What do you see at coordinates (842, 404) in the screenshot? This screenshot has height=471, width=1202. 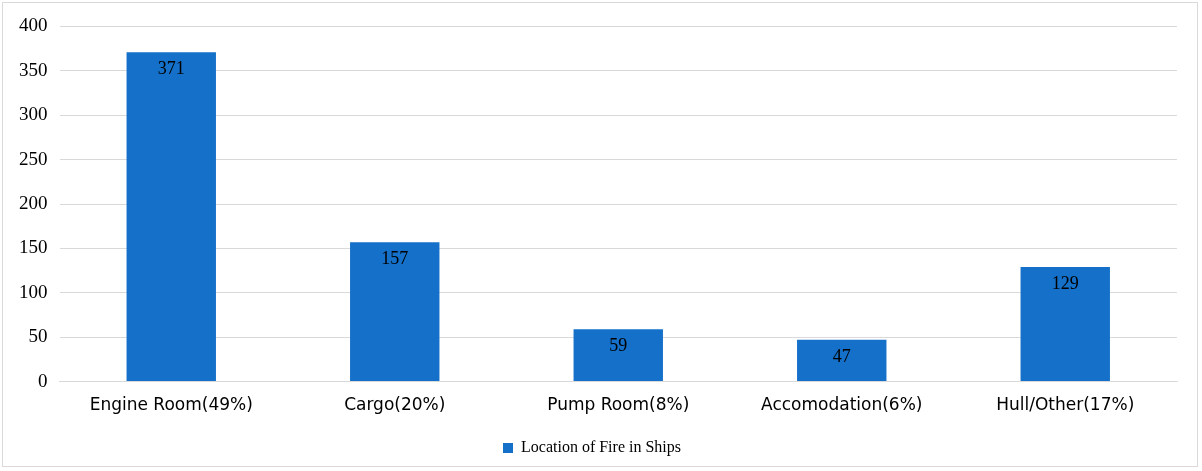 I see `x-tick-label: Accomodation(6%)` at bounding box center [842, 404].